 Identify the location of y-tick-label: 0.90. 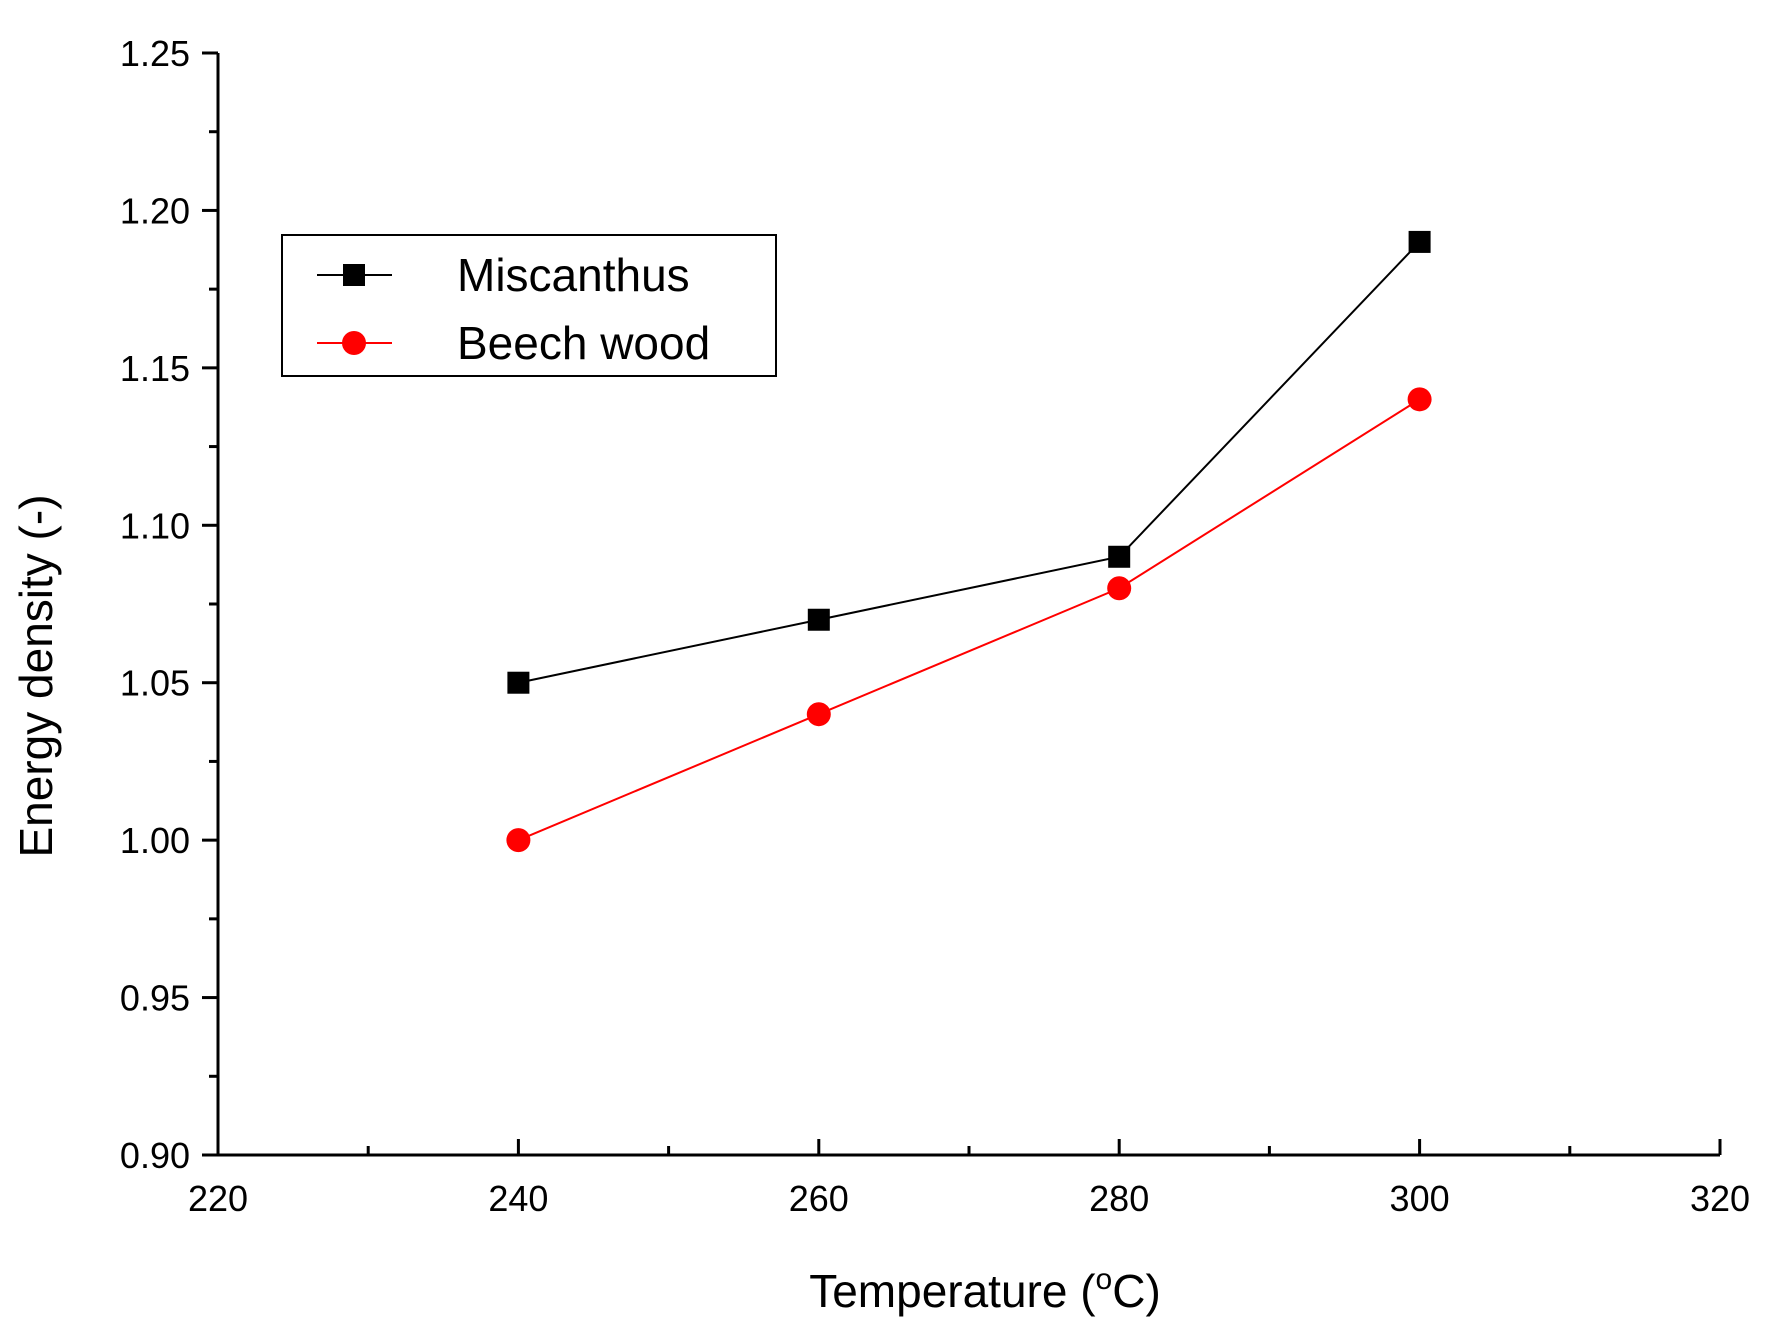
(155, 1155).